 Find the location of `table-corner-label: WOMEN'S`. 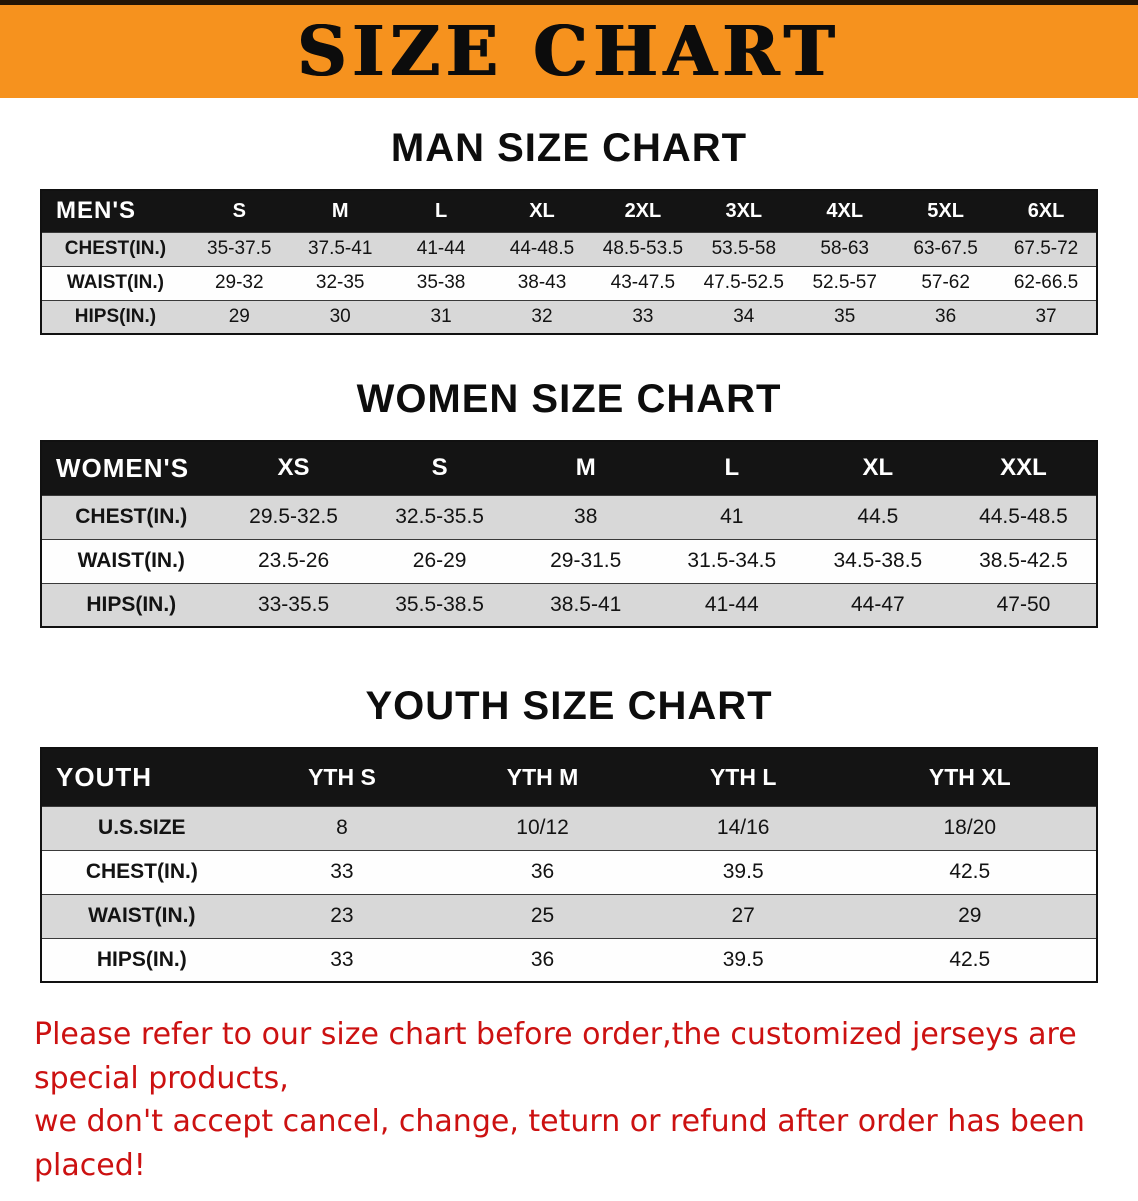

table-corner-label: WOMEN'S is located at coordinates (131, 468).